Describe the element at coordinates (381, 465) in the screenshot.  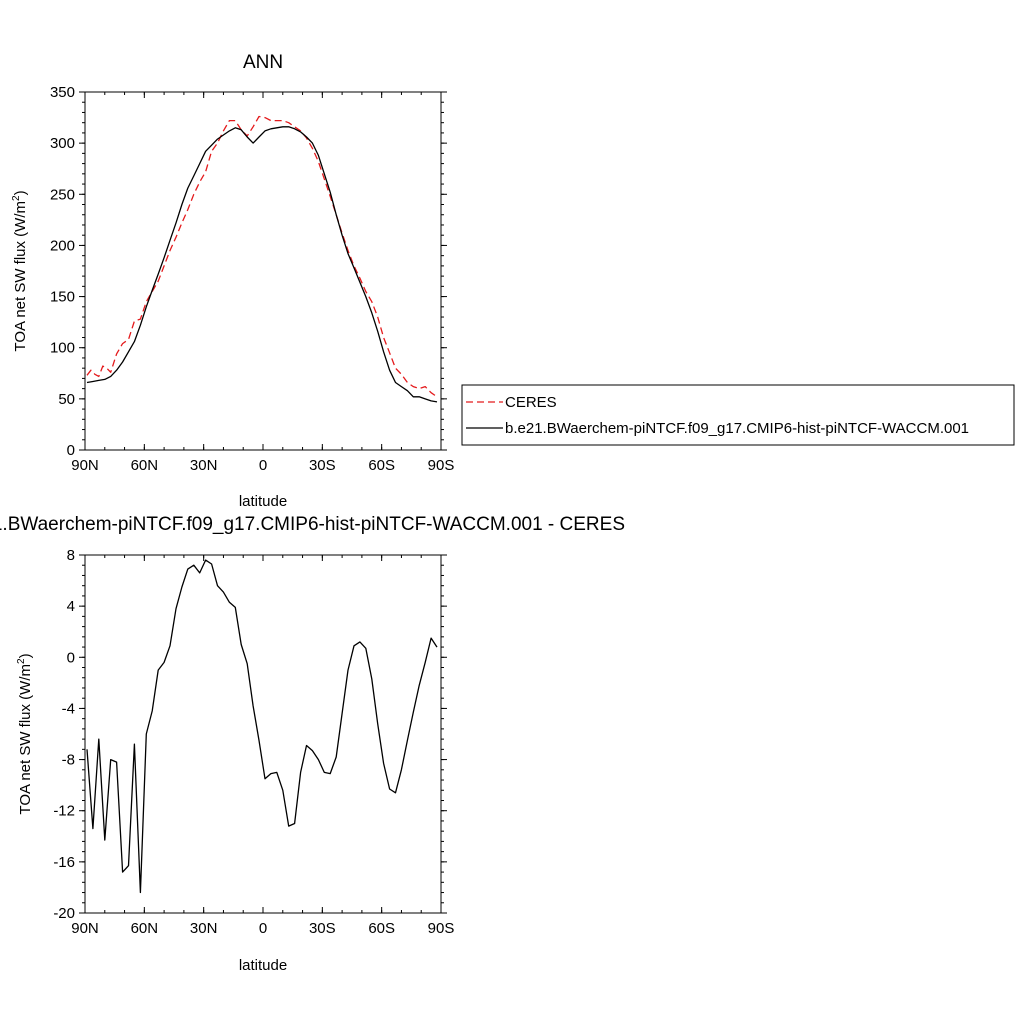
I see `top-x-tick-label: 60S` at that location.